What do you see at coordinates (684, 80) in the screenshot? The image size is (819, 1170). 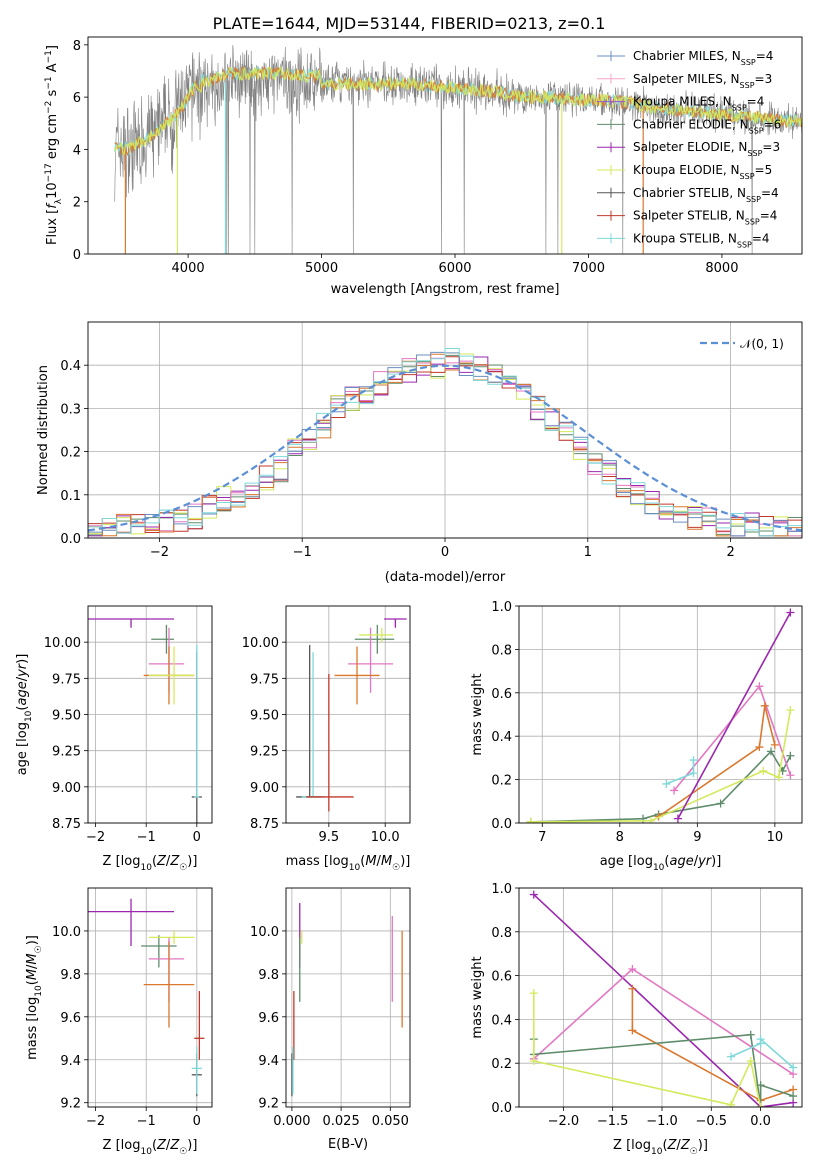 I see `legend-entry: Salpeter MILES, NSSP=3` at bounding box center [684, 80].